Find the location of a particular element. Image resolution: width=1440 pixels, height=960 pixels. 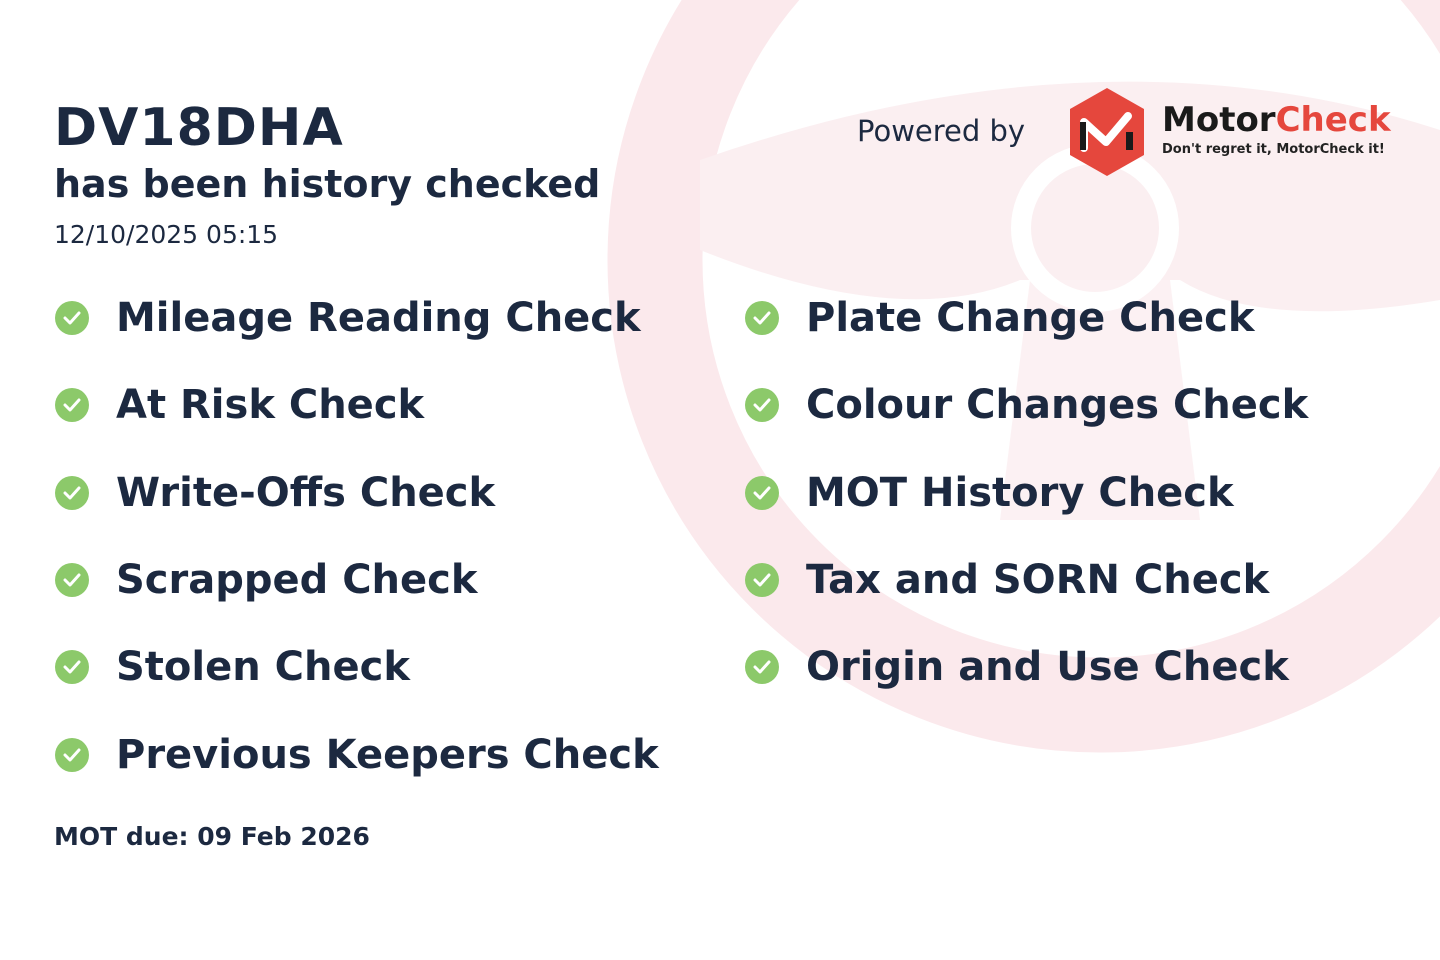

check-item: Previous Keepers Check is located at coordinates (357, 755).